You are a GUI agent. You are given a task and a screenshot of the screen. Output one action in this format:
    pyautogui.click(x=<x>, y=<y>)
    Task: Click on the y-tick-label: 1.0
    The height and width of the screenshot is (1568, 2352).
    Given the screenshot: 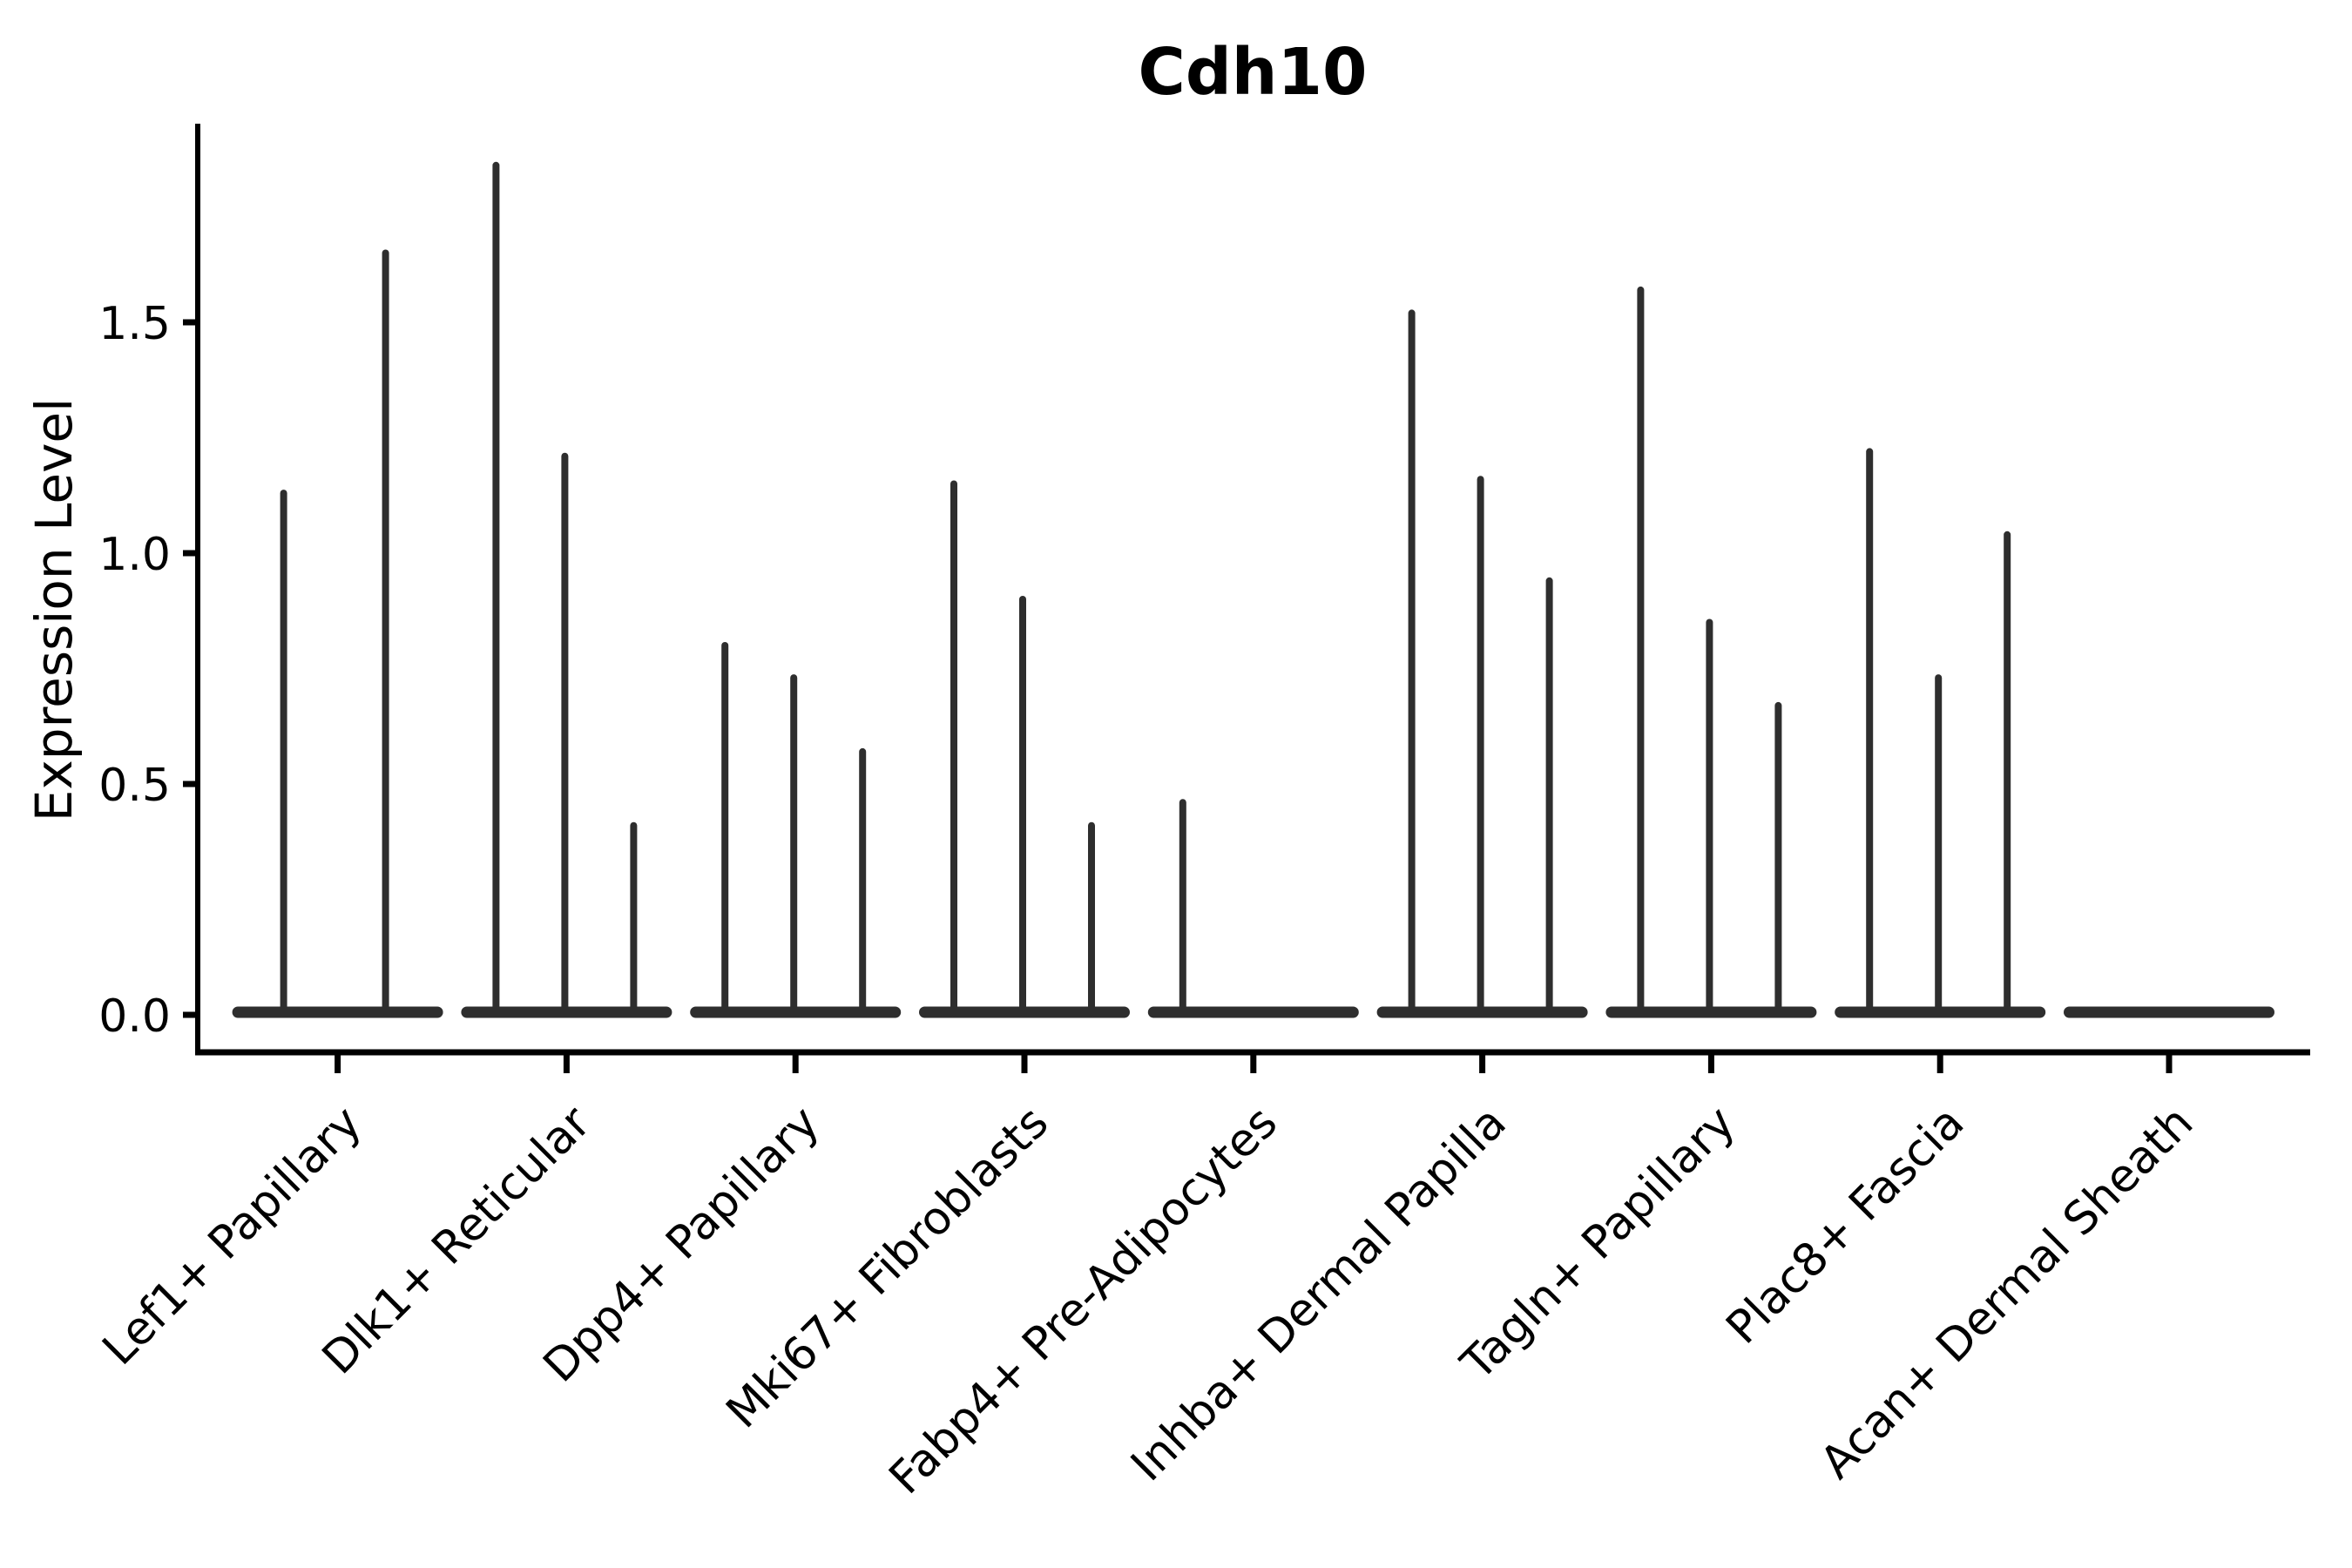 What is the action you would take?
    pyautogui.click(x=134, y=555)
    